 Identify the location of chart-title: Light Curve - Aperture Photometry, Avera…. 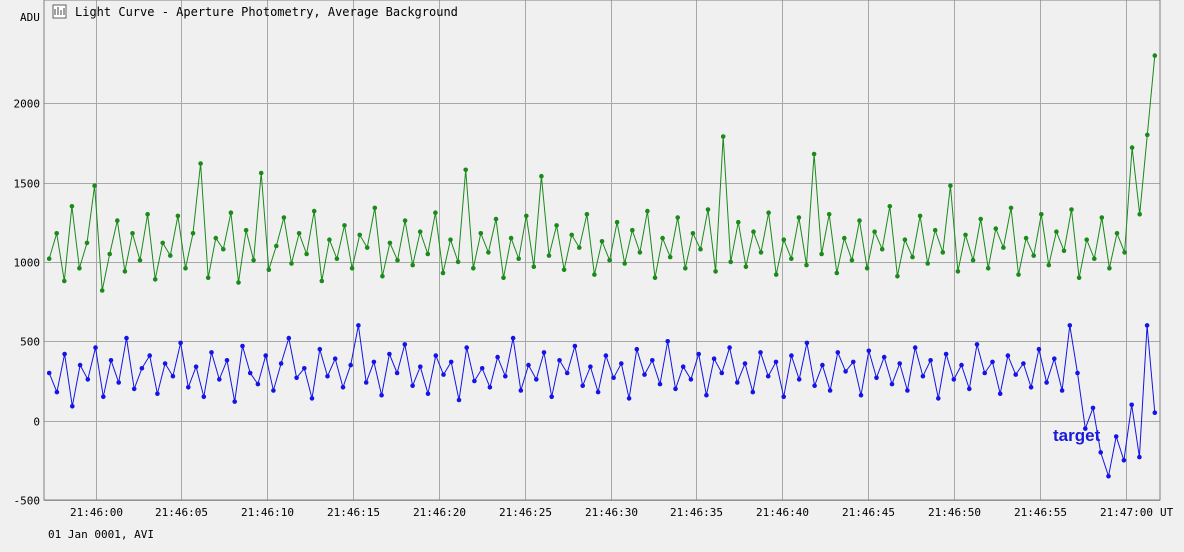
(266, 12).